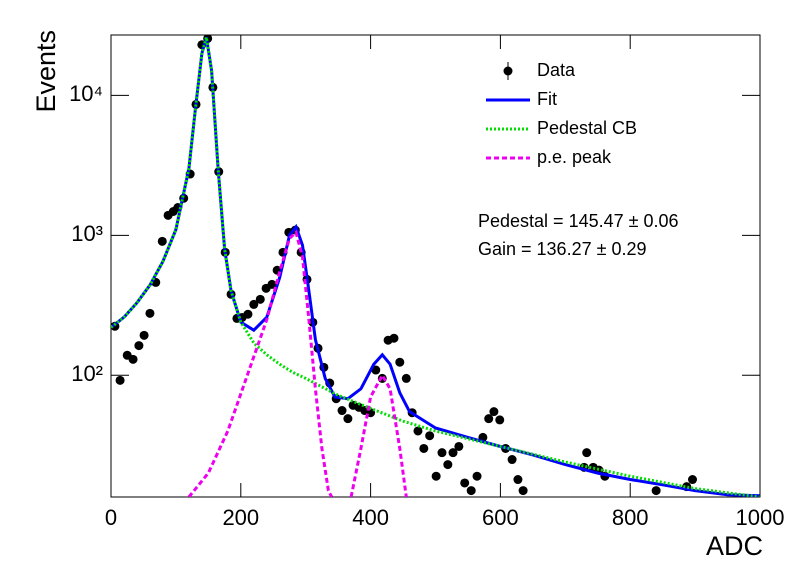 The height and width of the screenshot is (572, 796). Describe the element at coordinates (46, 71) in the screenshot. I see `y-axis-title: Events` at that location.